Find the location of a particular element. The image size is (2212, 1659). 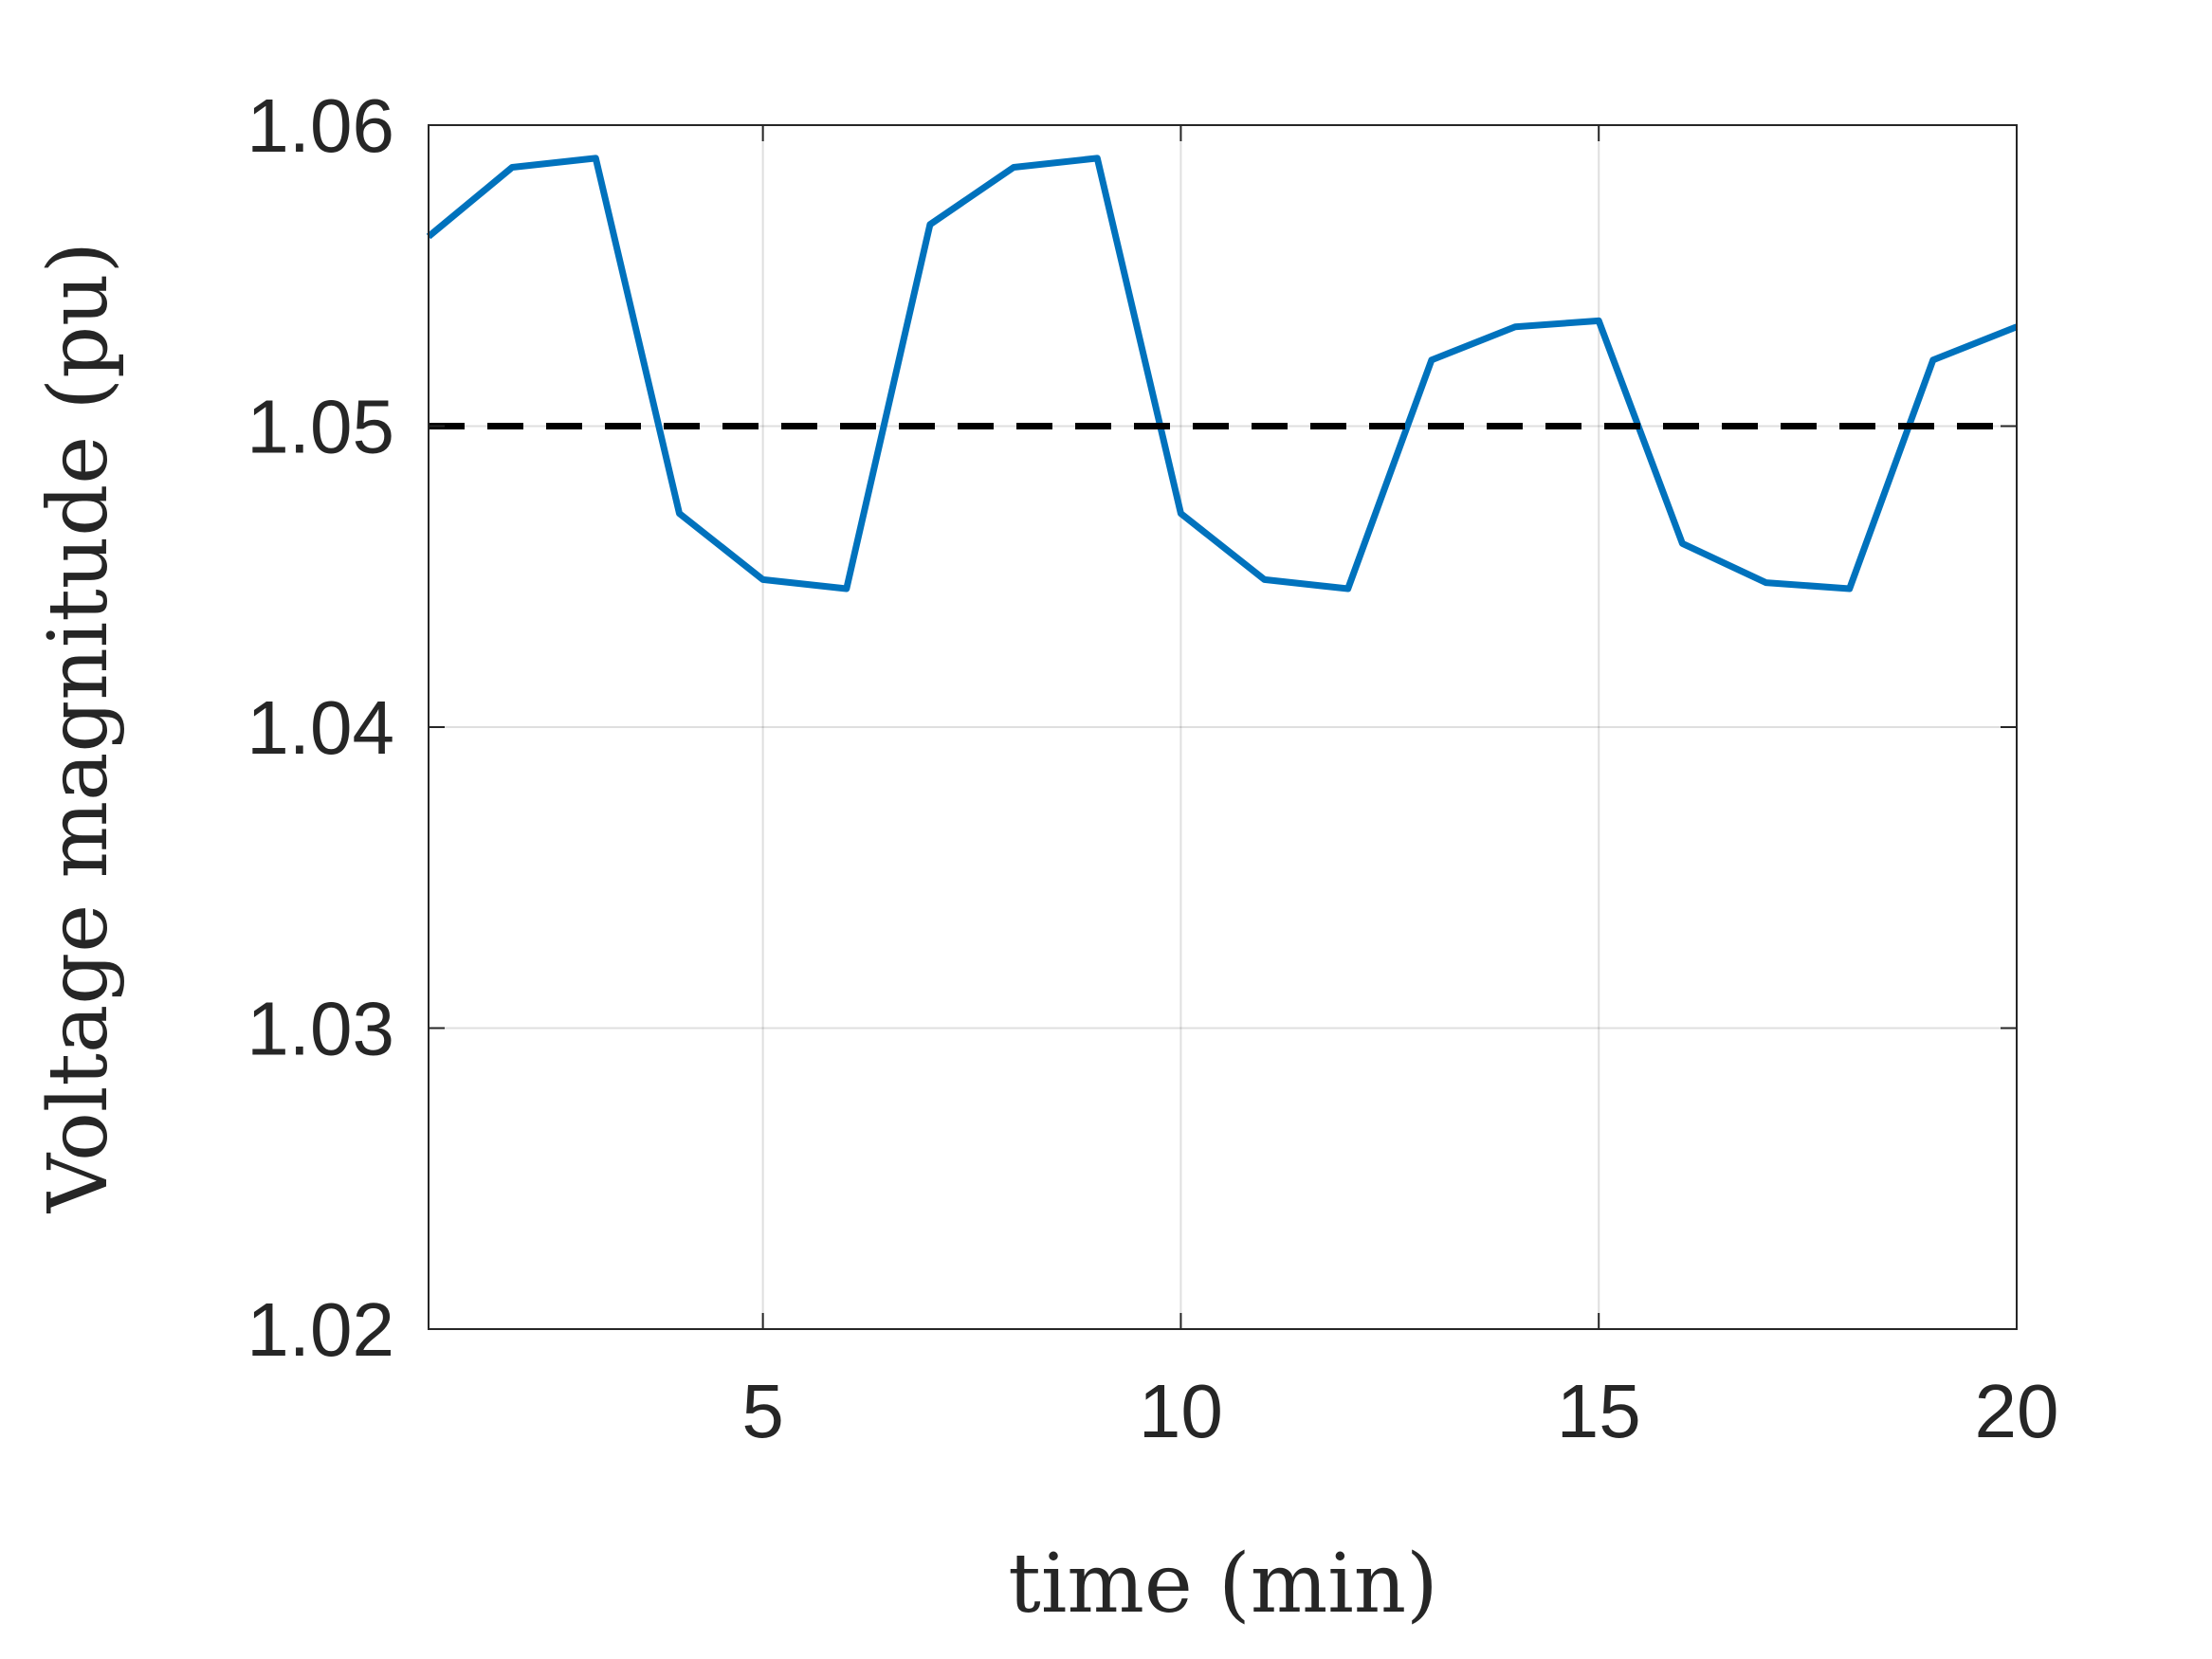

y-tick-label: 1.04 is located at coordinates (320, 727).